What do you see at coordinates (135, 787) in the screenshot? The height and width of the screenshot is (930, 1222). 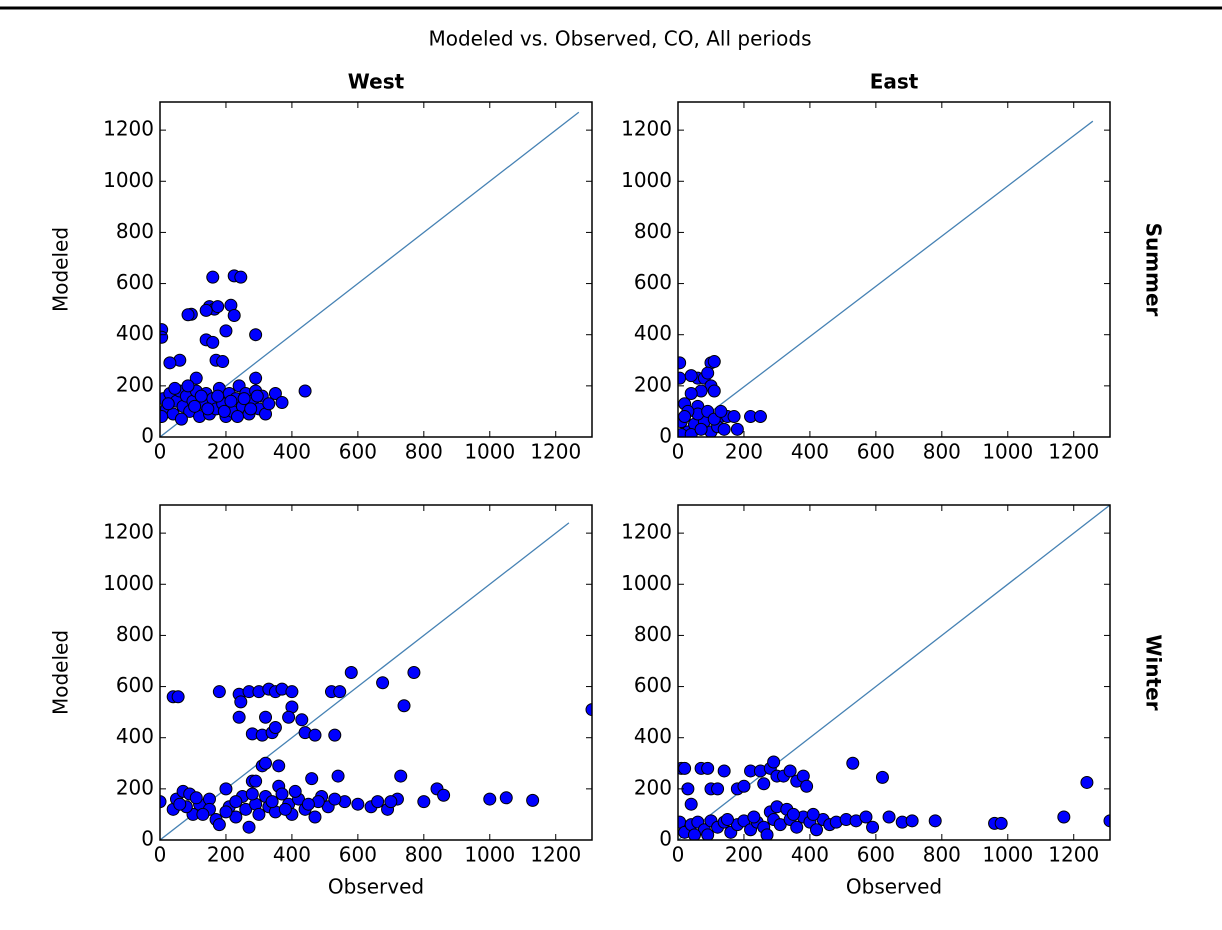 I see `y-tick-label: 200` at bounding box center [135, 787].